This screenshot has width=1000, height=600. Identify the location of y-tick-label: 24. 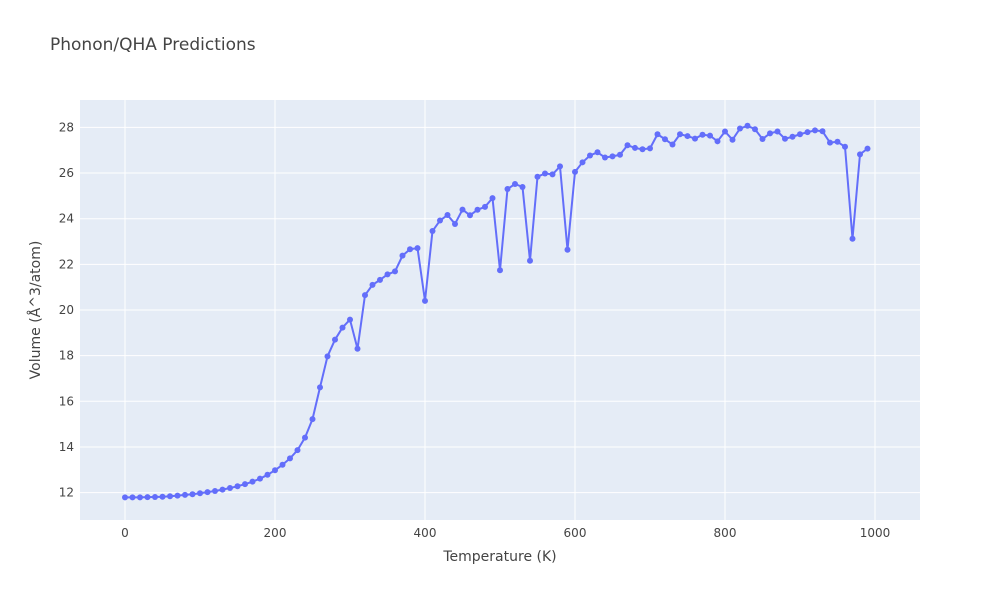
(66, 219).